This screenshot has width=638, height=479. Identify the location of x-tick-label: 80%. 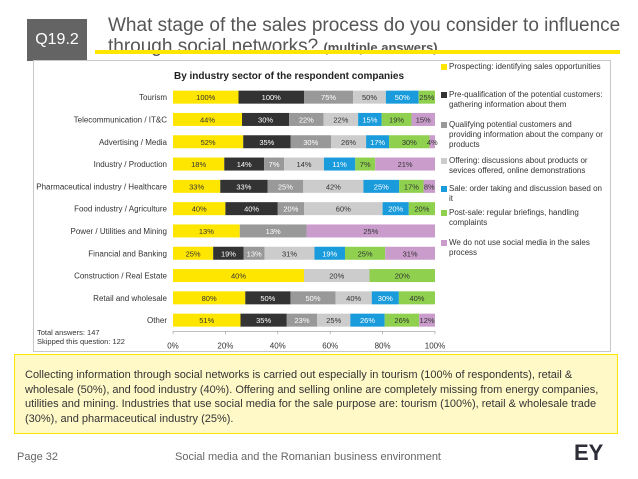
(383, 345).